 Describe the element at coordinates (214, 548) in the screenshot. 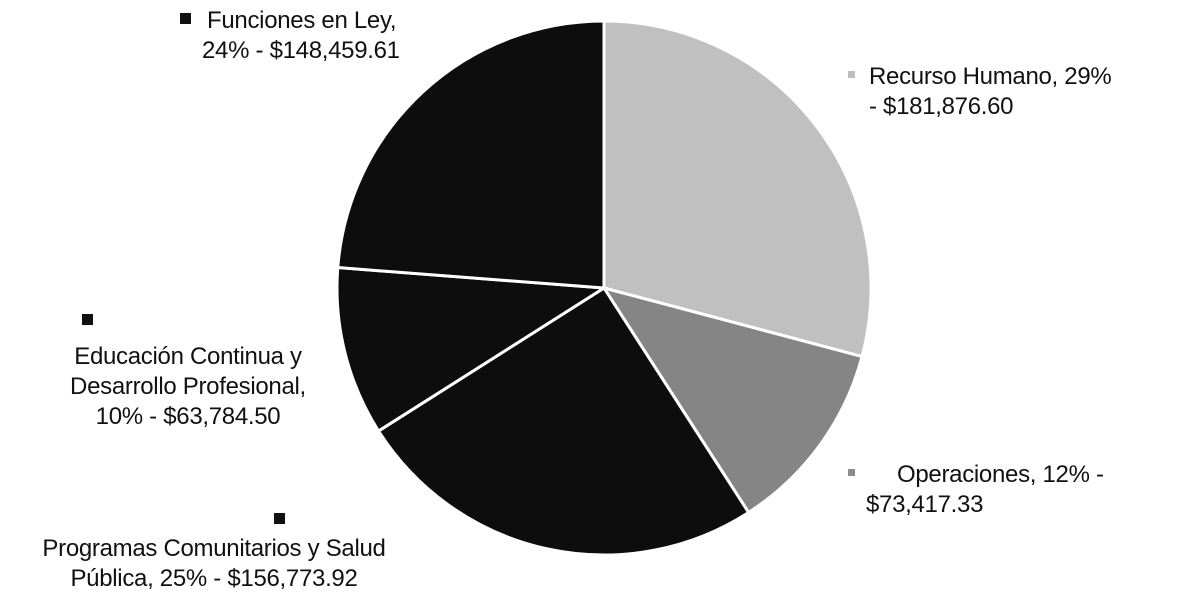

I see `label-programas-line1: Programas Comunitarios y Salud` at that location.